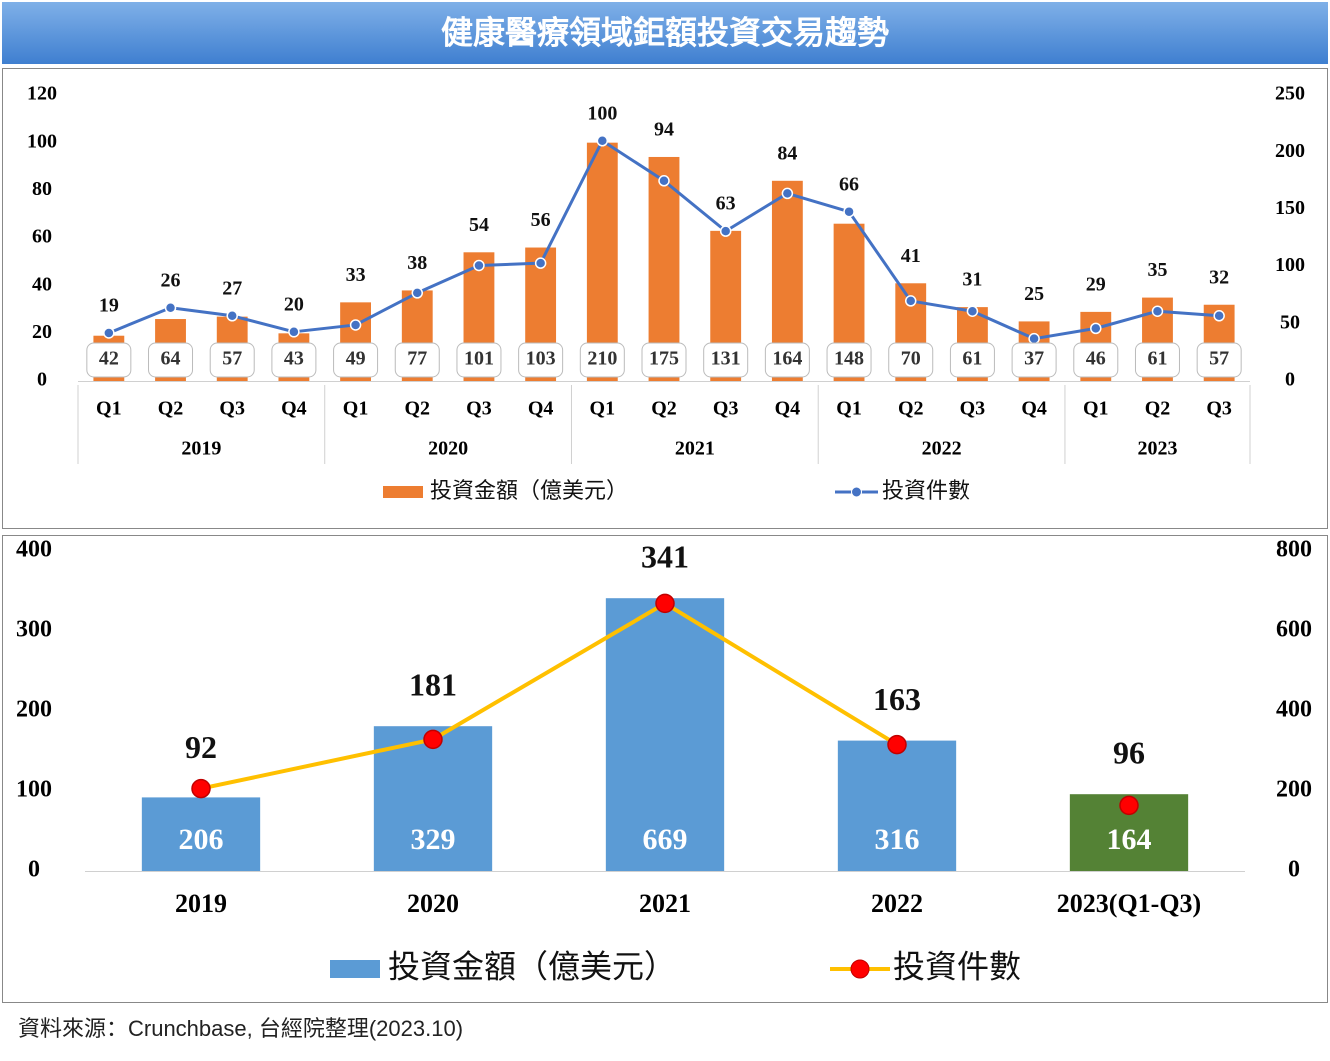 This screenshot has width=1330, height=1061. I want to click on line-value-label: 37, so click(1034, 359).